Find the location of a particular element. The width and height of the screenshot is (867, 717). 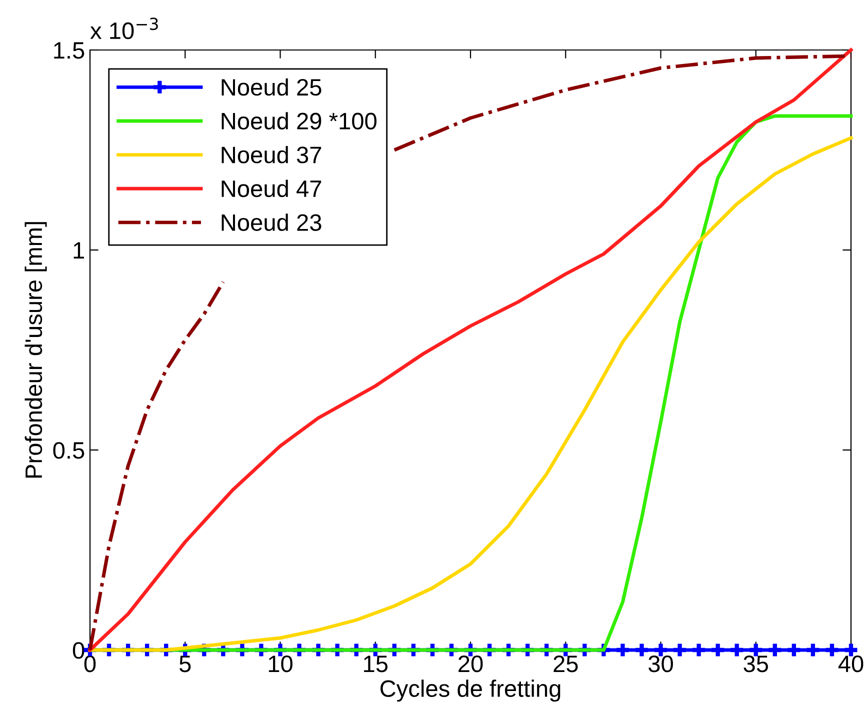

legend-label: Noeud 29 *100 is located at coordinates (299, 121).